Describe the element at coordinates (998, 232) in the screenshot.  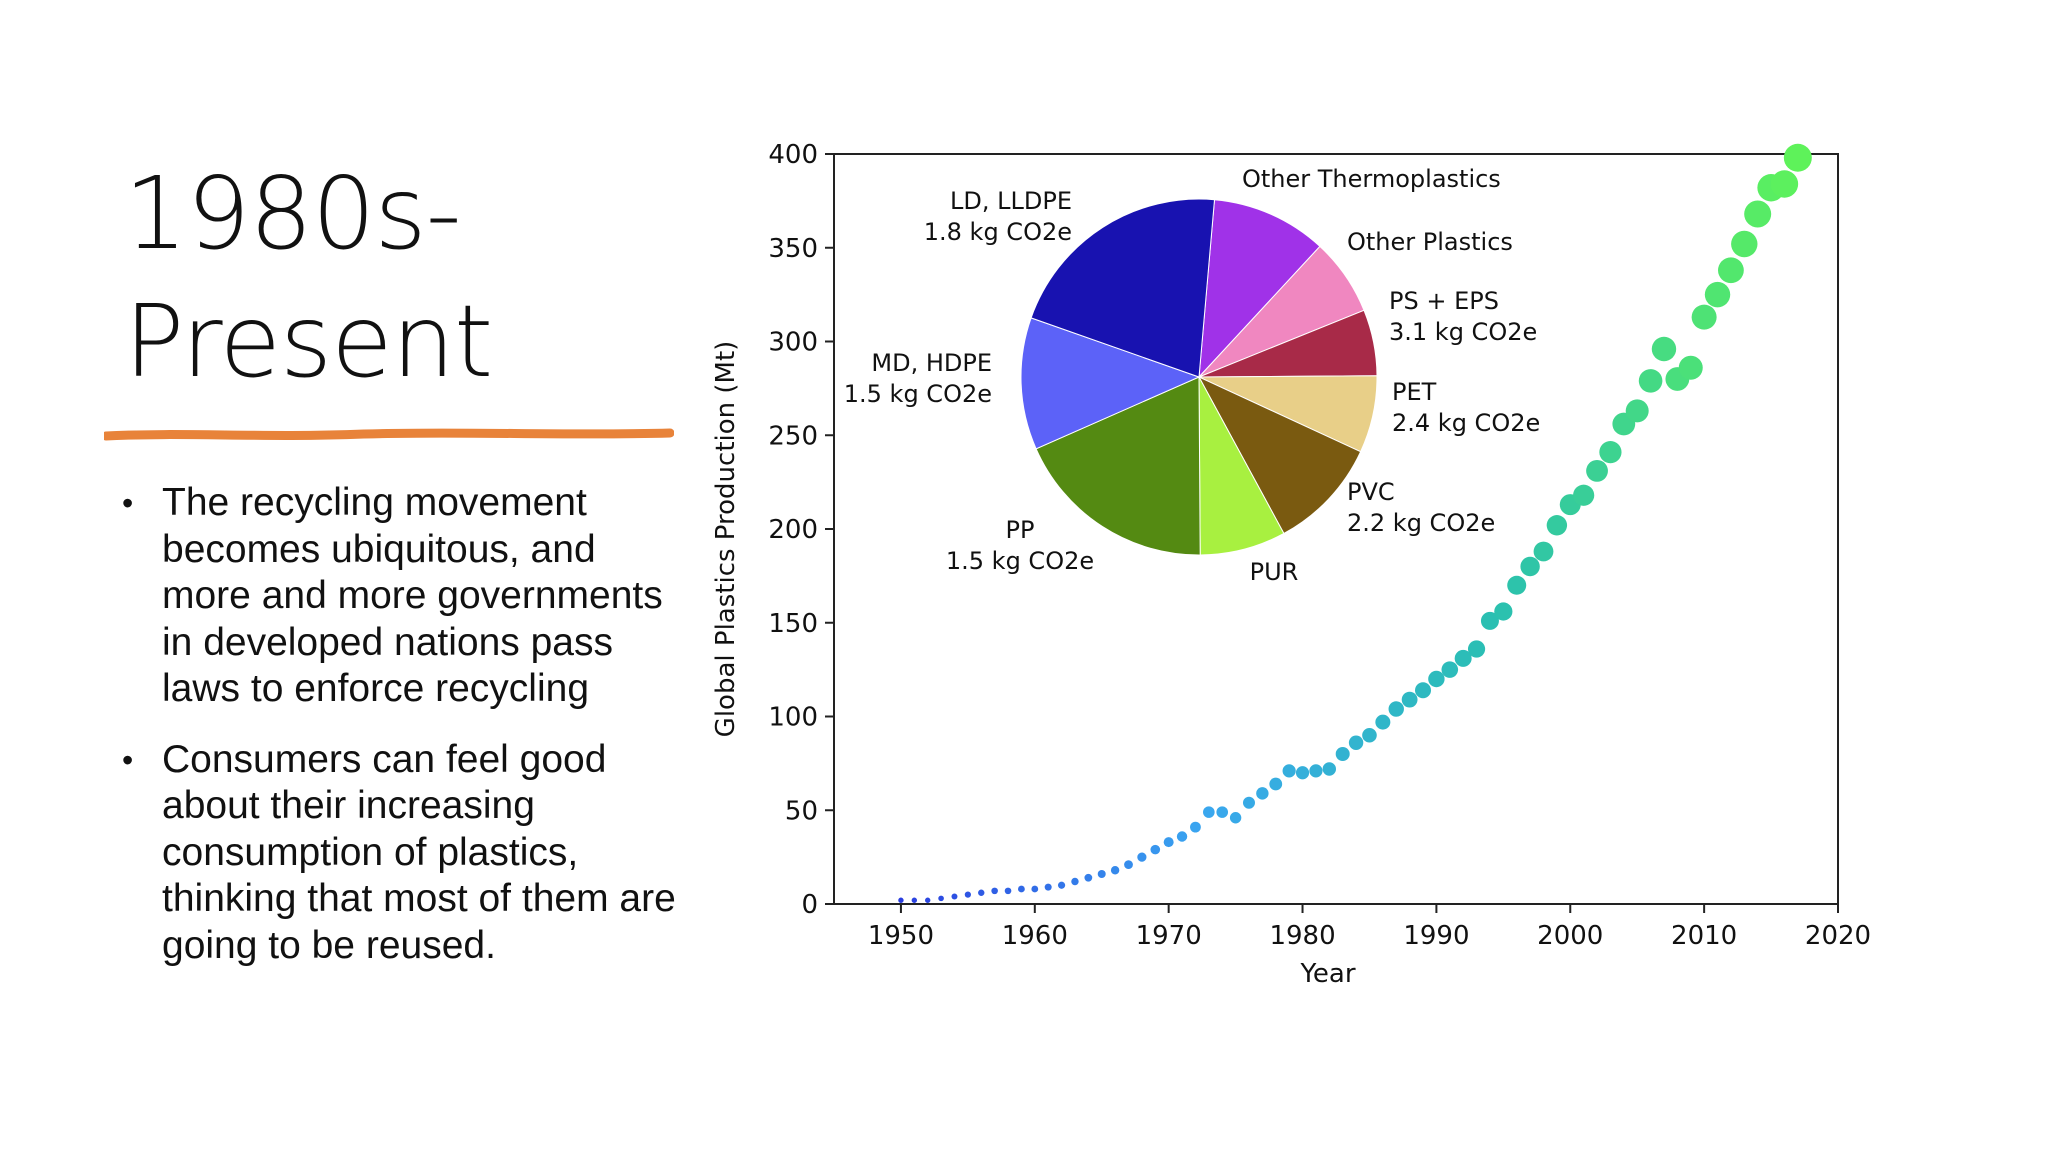
I see `pie-slice-sublabel: 1.8 kg CO2e` at that location.